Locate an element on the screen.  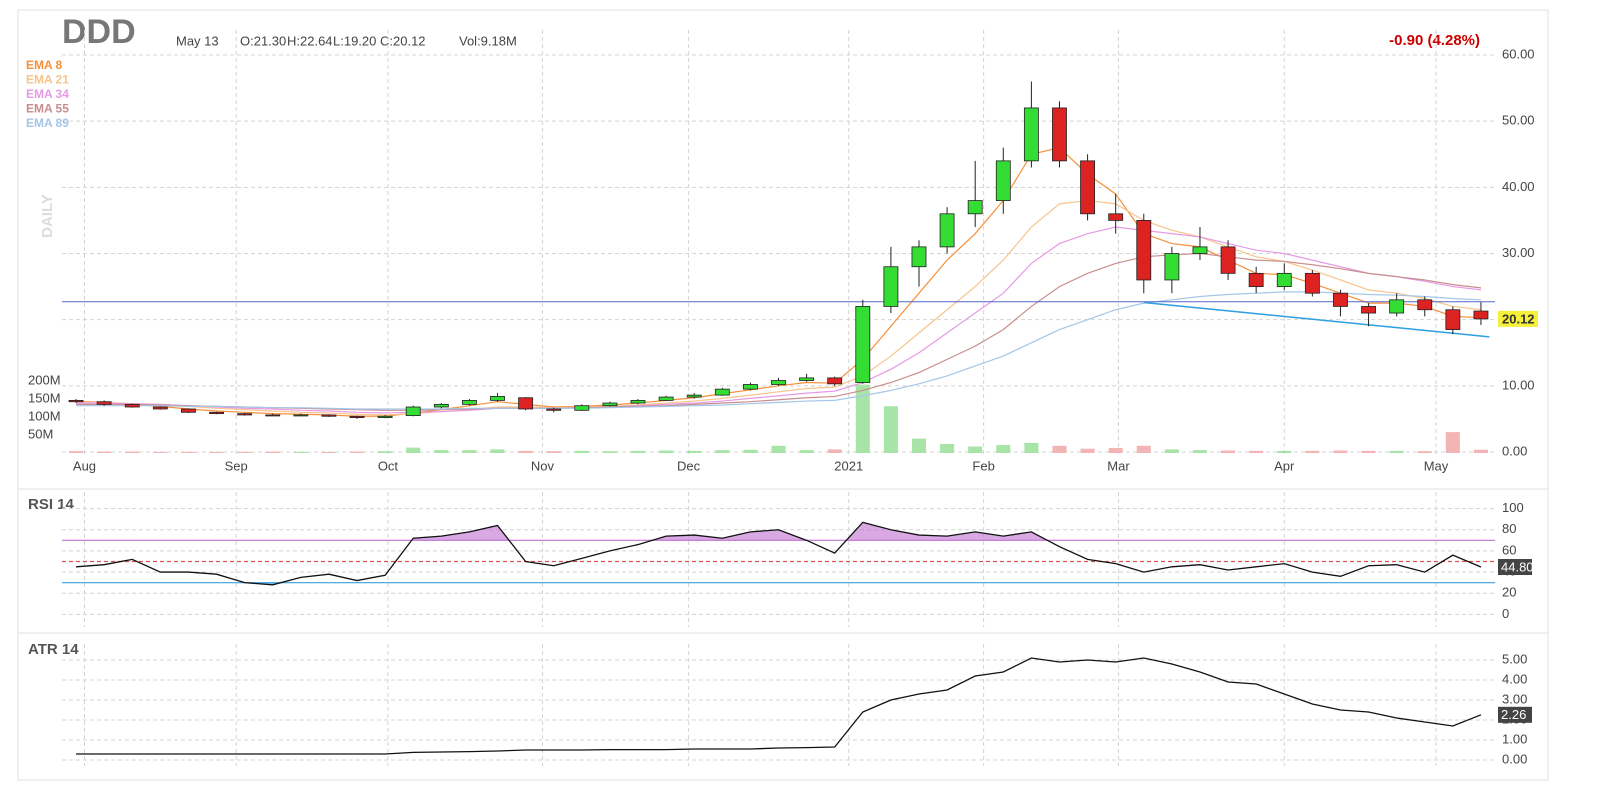
x-tick-label: Oct is located at coordinates (388, 465).